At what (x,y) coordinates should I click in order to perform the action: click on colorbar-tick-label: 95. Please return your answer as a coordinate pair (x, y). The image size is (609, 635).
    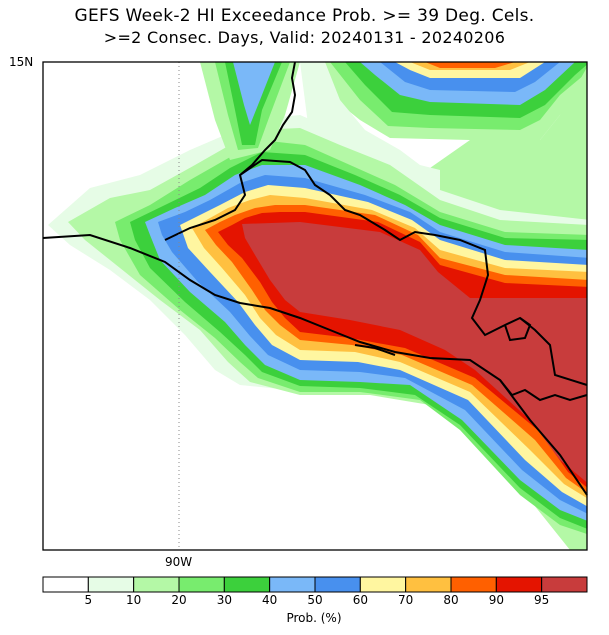
    Looking at the image, I should click on (541, 600).